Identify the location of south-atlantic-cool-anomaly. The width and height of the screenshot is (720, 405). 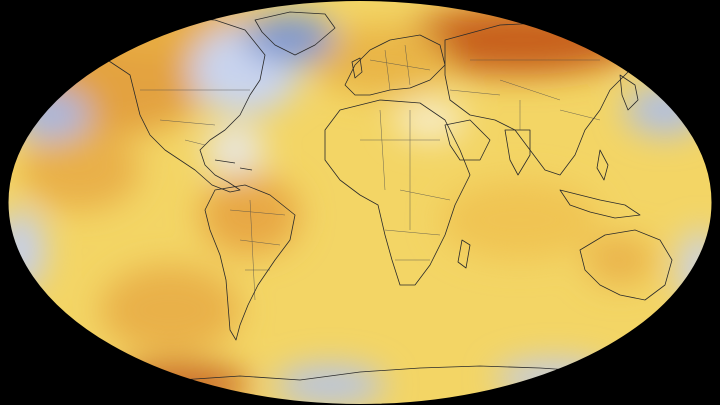
(330, 385).